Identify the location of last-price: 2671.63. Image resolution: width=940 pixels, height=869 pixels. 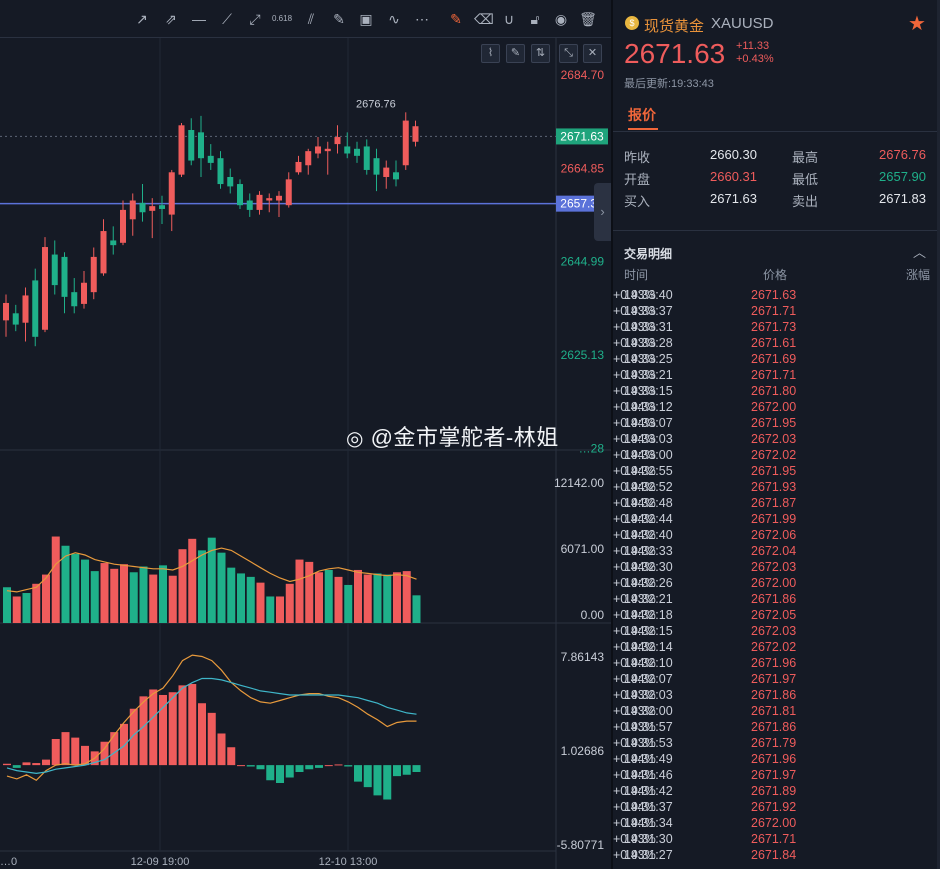
(675, 53).